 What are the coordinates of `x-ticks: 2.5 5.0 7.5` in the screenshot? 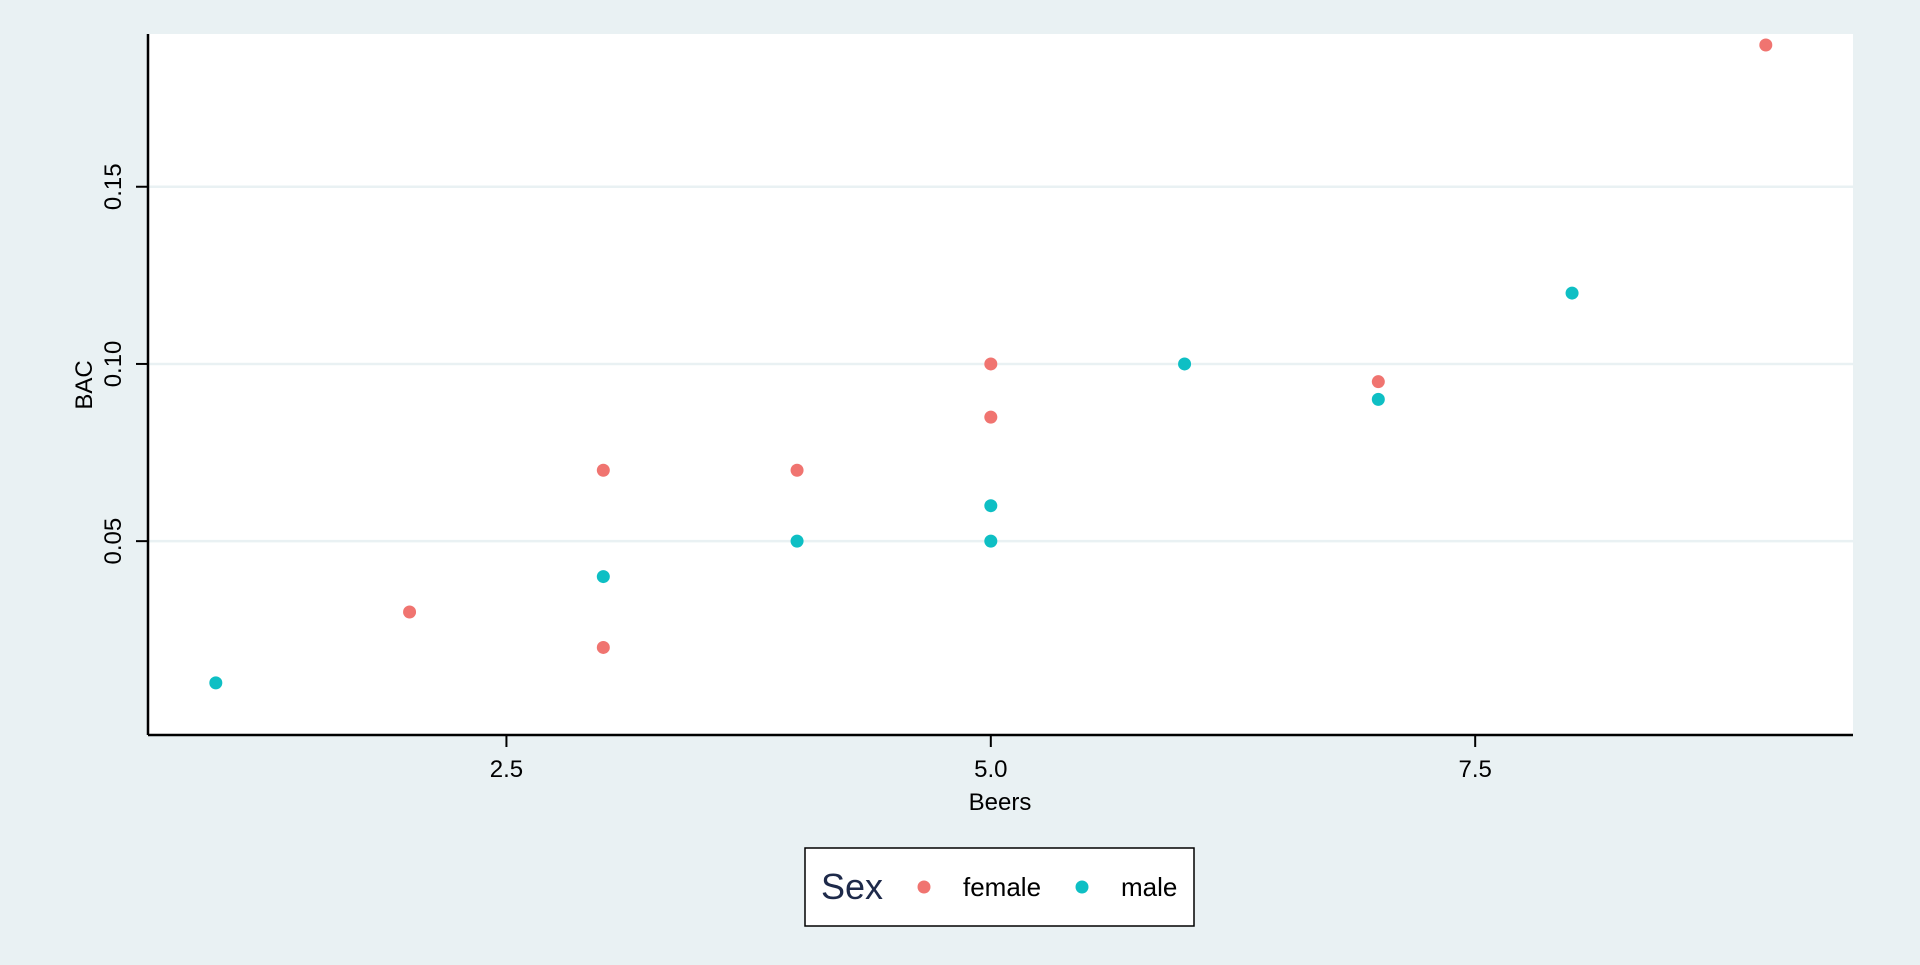 It's located at (991, 759).